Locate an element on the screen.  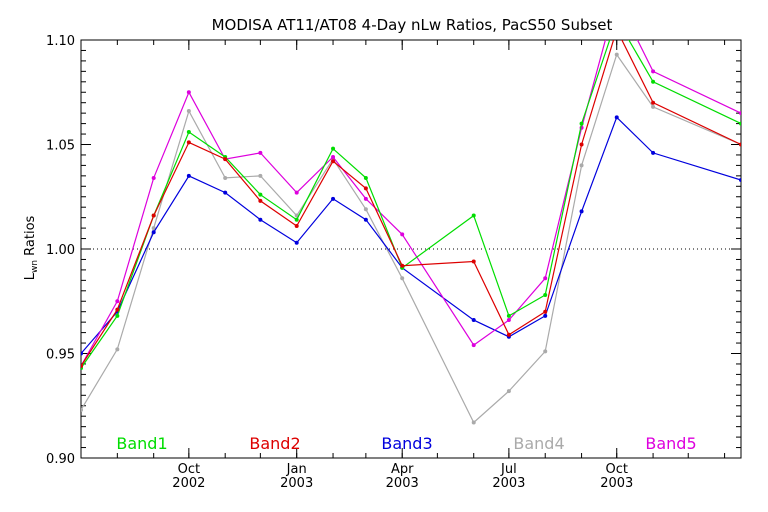
legend-label-band5: Band5 is located at coordinates (670, 443).